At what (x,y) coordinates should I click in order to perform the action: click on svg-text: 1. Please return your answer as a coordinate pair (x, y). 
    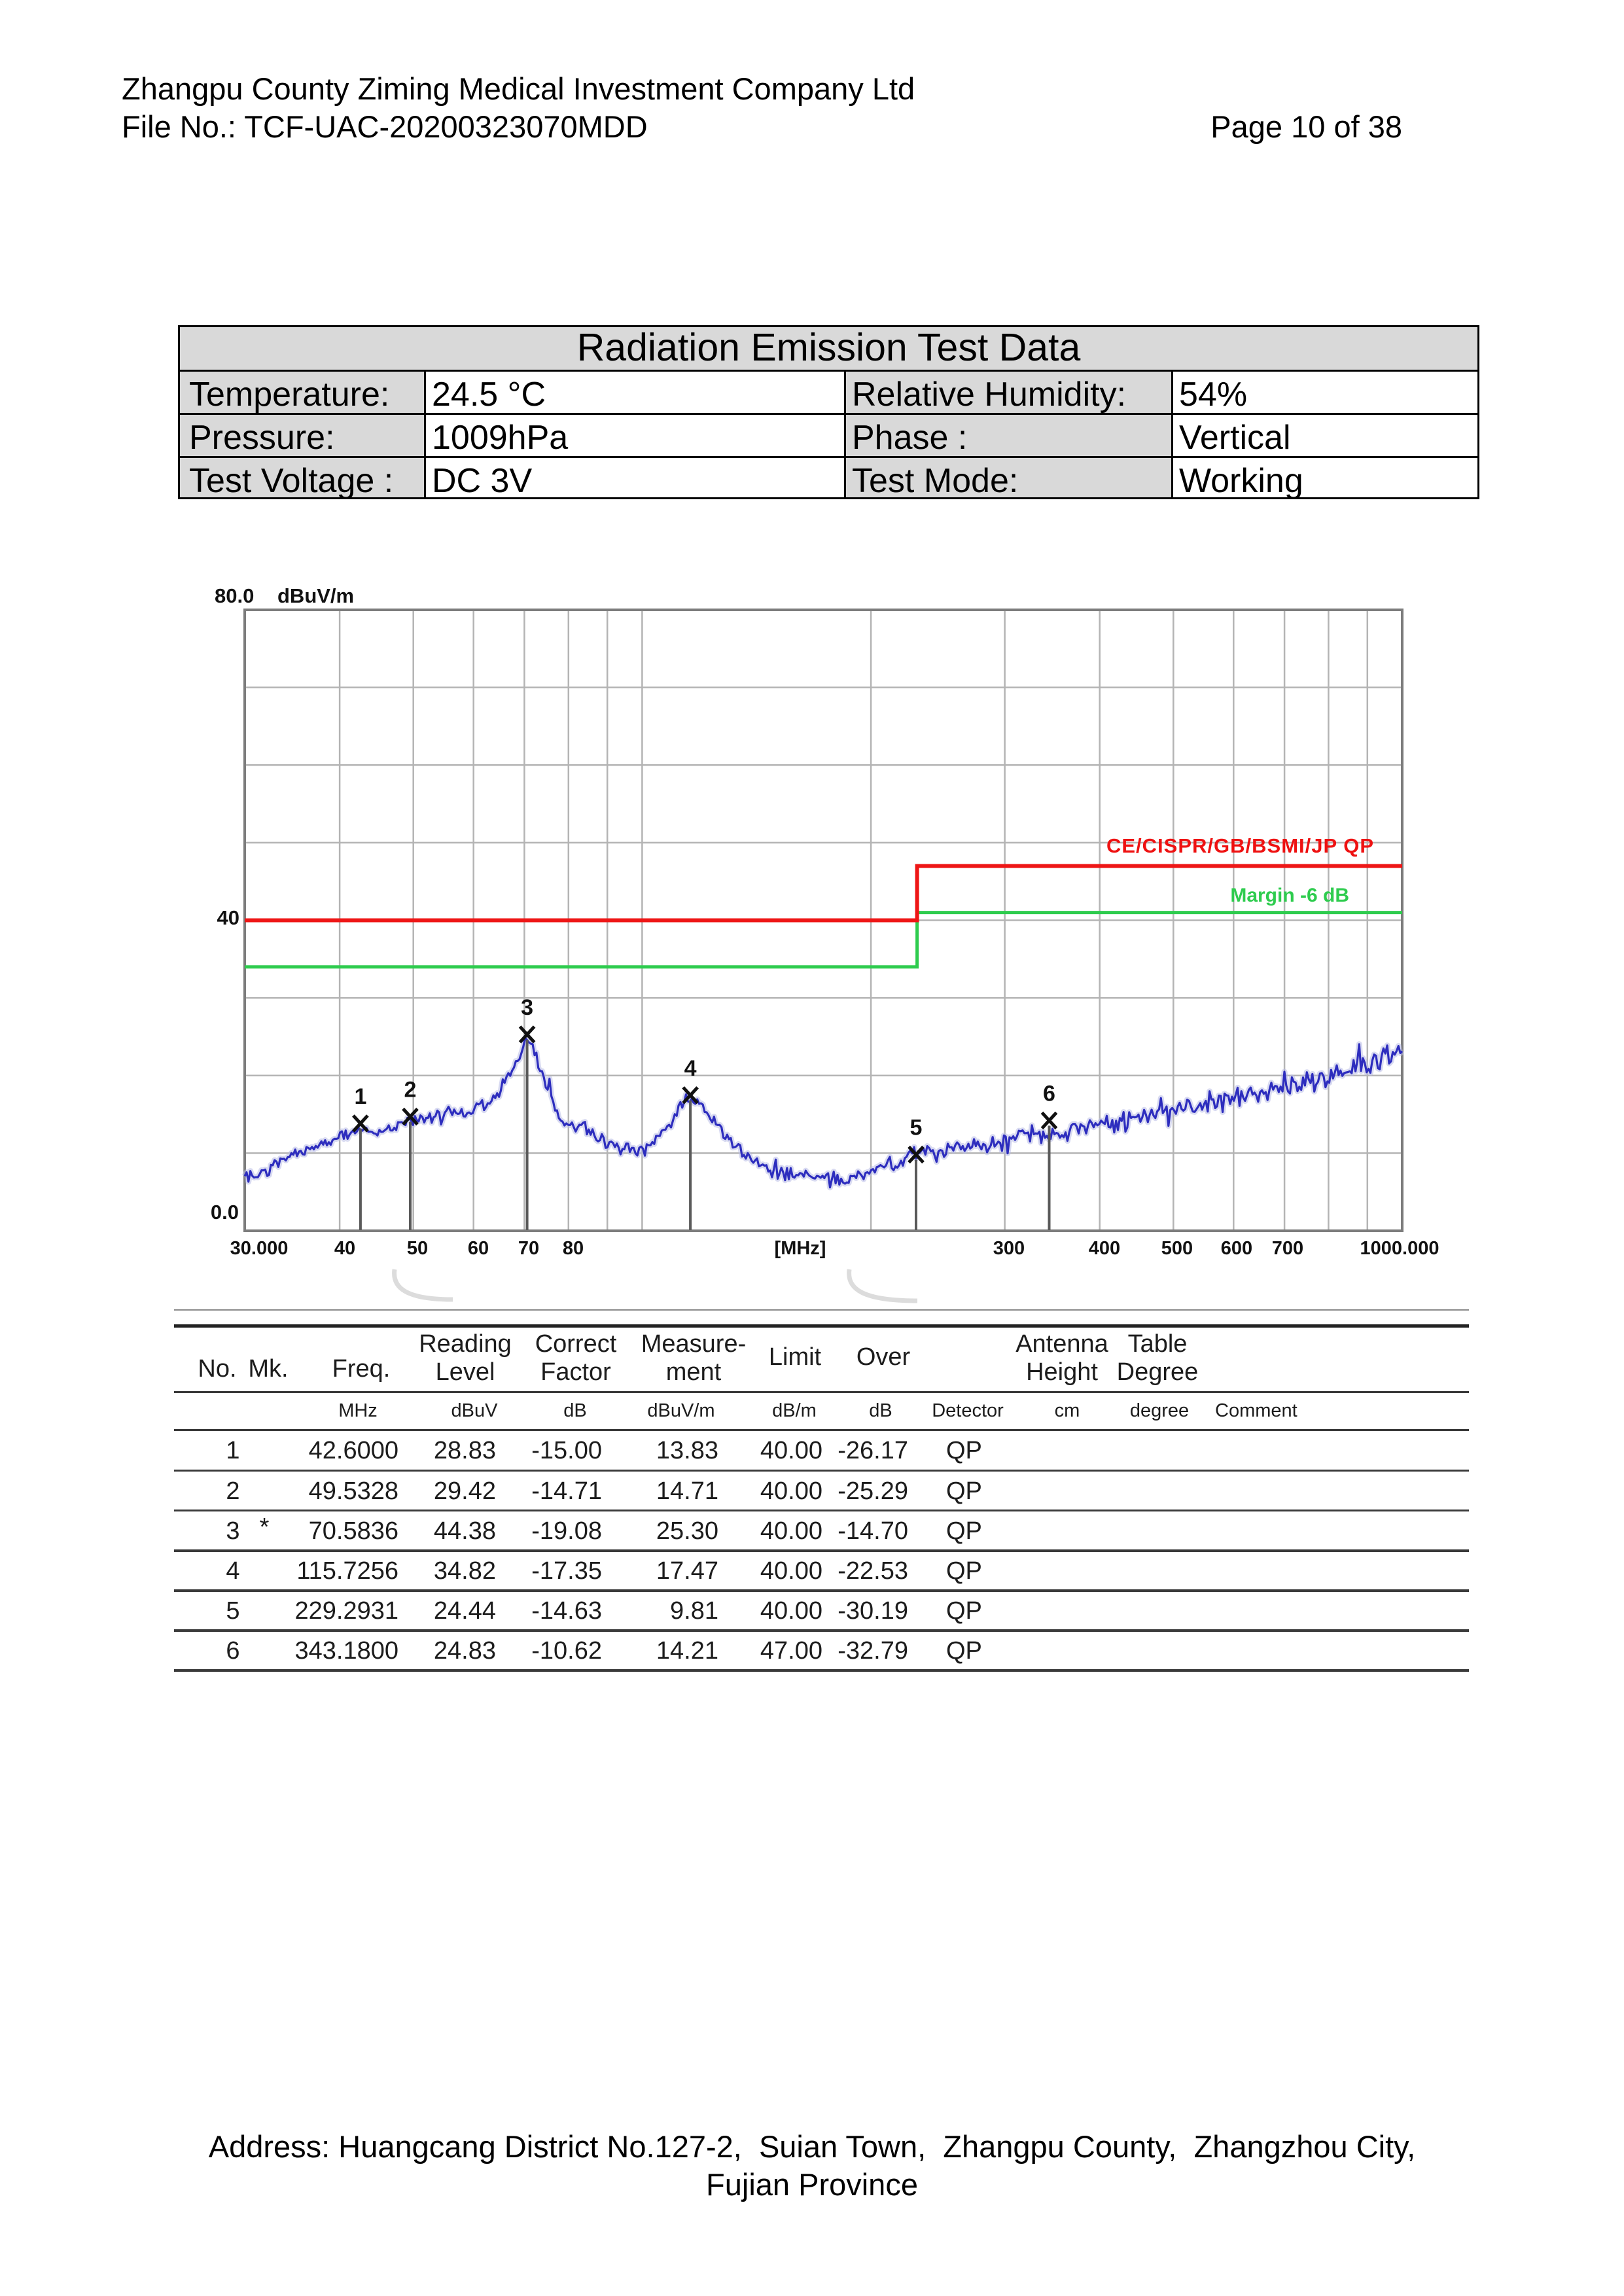
    Looking at the image, I should click on (360, 1096).